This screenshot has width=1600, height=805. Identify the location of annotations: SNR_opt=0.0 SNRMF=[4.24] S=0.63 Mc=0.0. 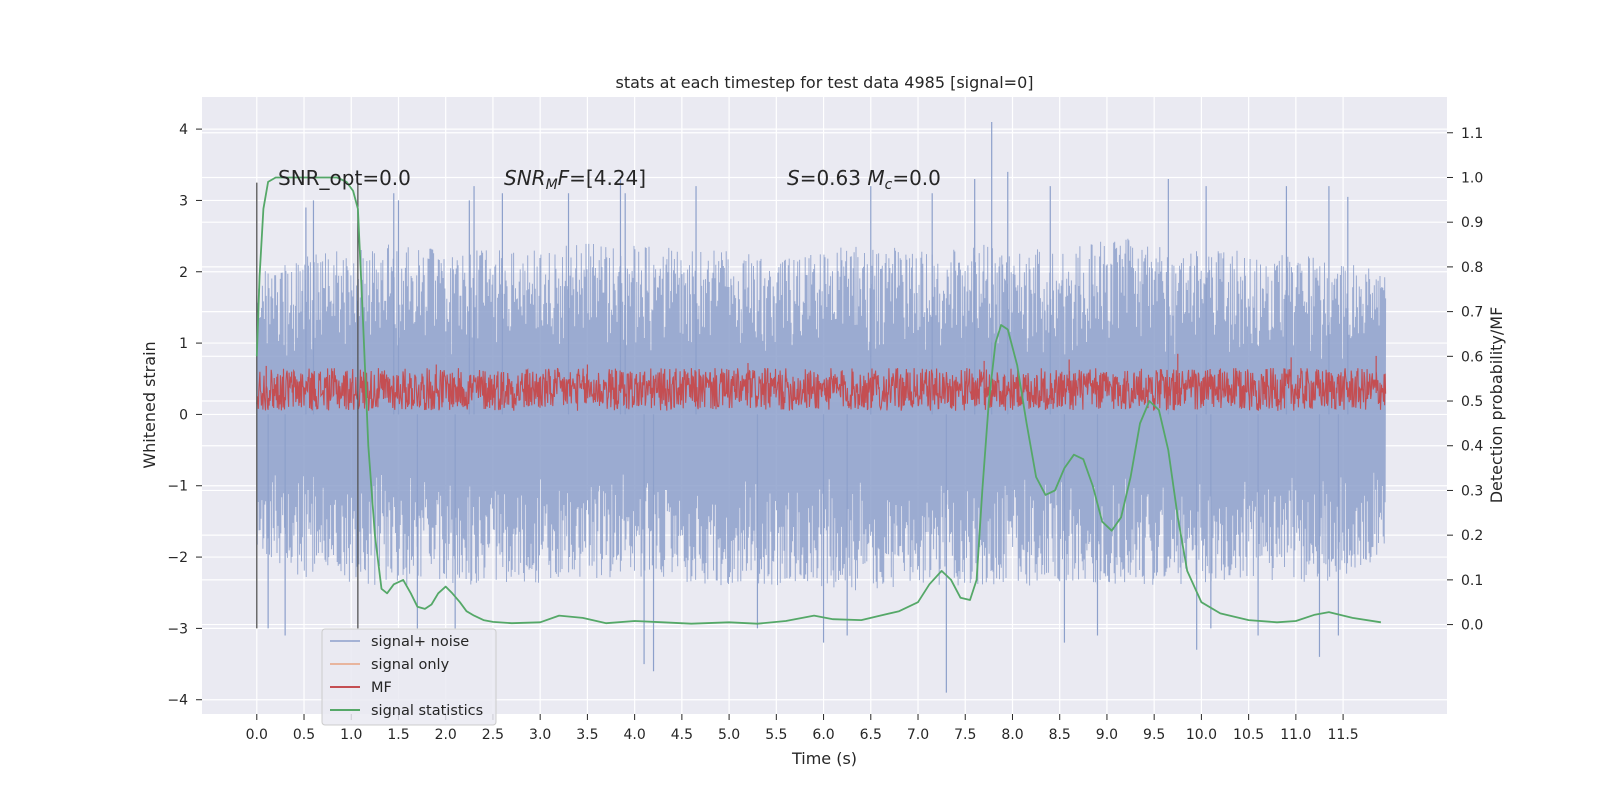
(609, 179).